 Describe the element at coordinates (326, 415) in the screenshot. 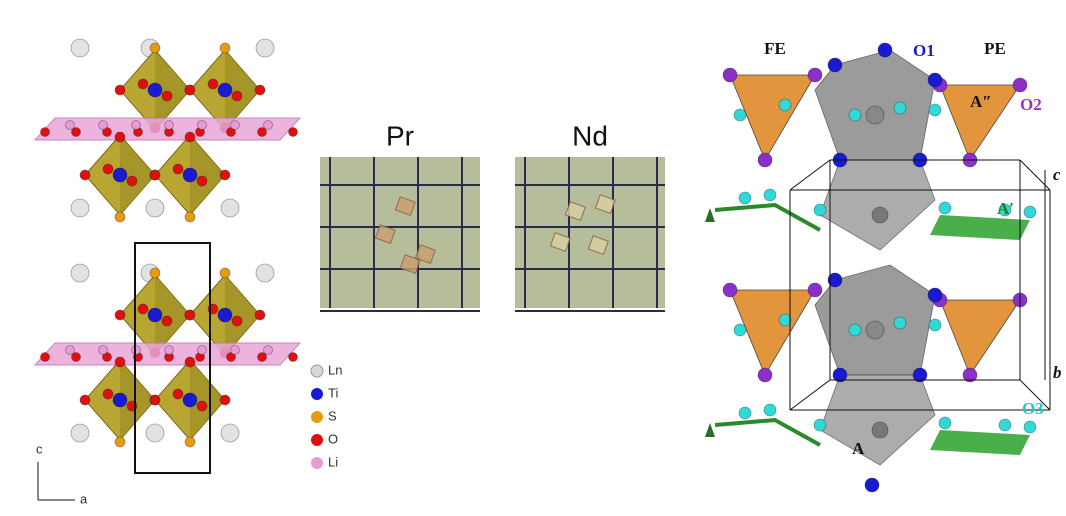

I see `legend: Ln Ti S O Li` at that location.